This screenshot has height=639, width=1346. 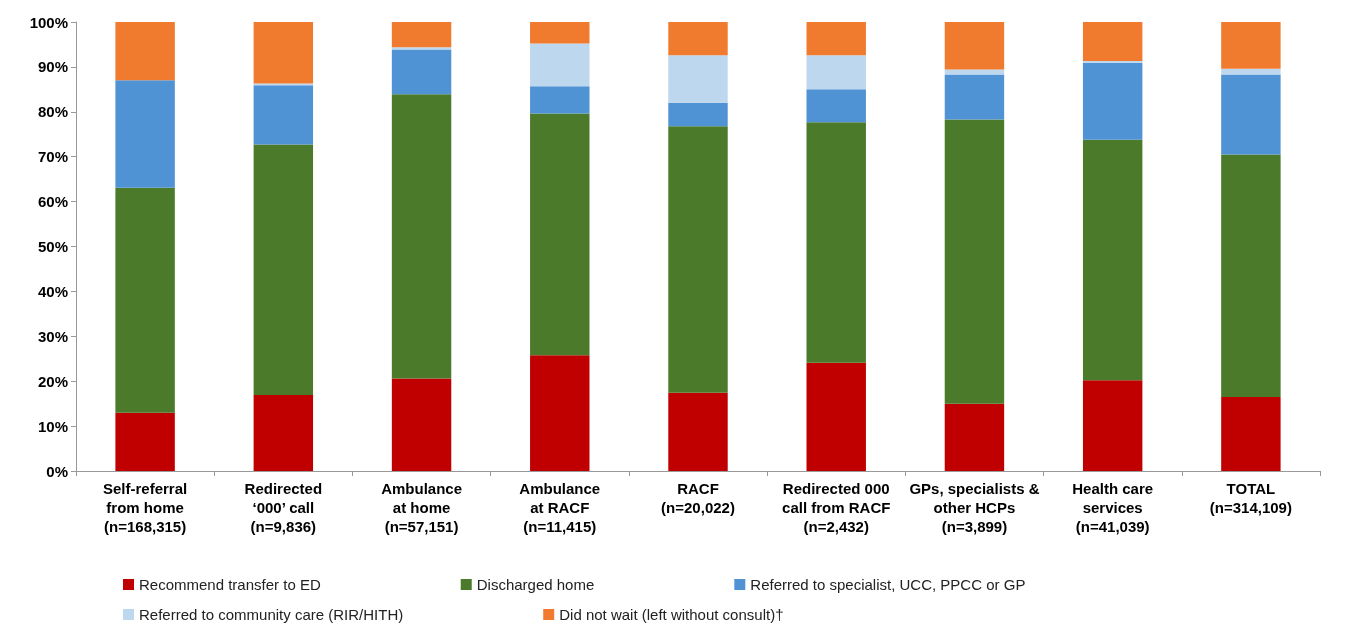 I want to click on x-tick-label: Redirected ‘000’ call (n=9,836), so click(x=283, y=507).